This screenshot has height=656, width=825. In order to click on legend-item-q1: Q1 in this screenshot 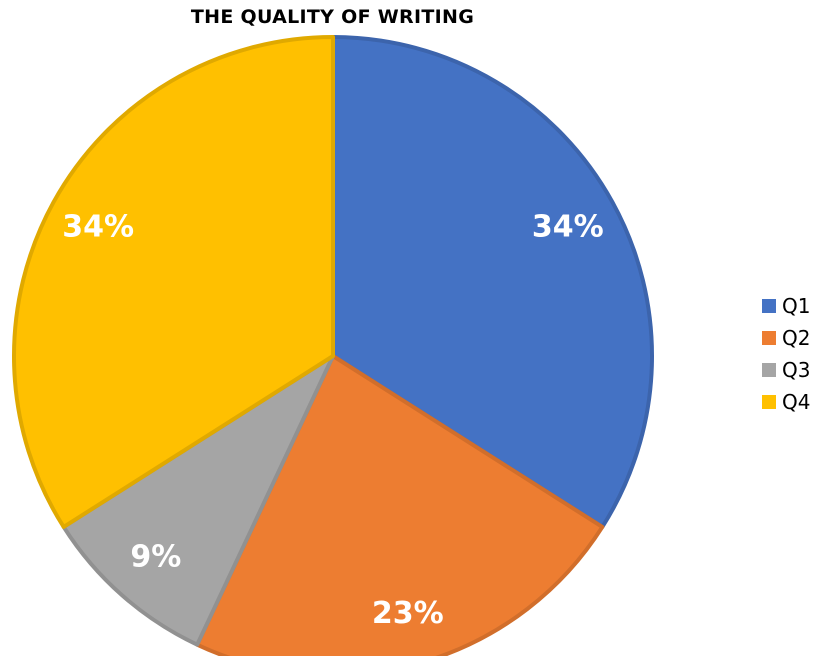, I will do `click(786, 306)`.